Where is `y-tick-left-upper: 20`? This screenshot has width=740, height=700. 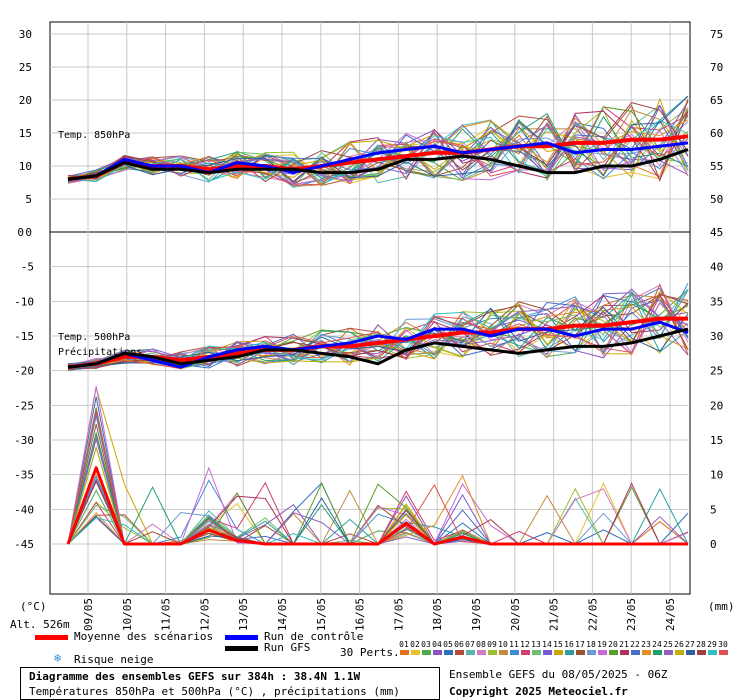 y-tick-left-upper: 20 is located at coordinates (25, 100).